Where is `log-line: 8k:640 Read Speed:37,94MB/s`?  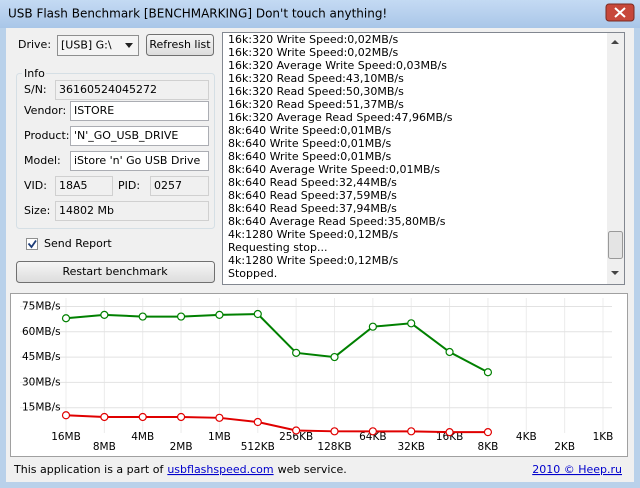 log-line: 8k:640 Read Speed:37,94MB/s is located at coordinates (312, 208).